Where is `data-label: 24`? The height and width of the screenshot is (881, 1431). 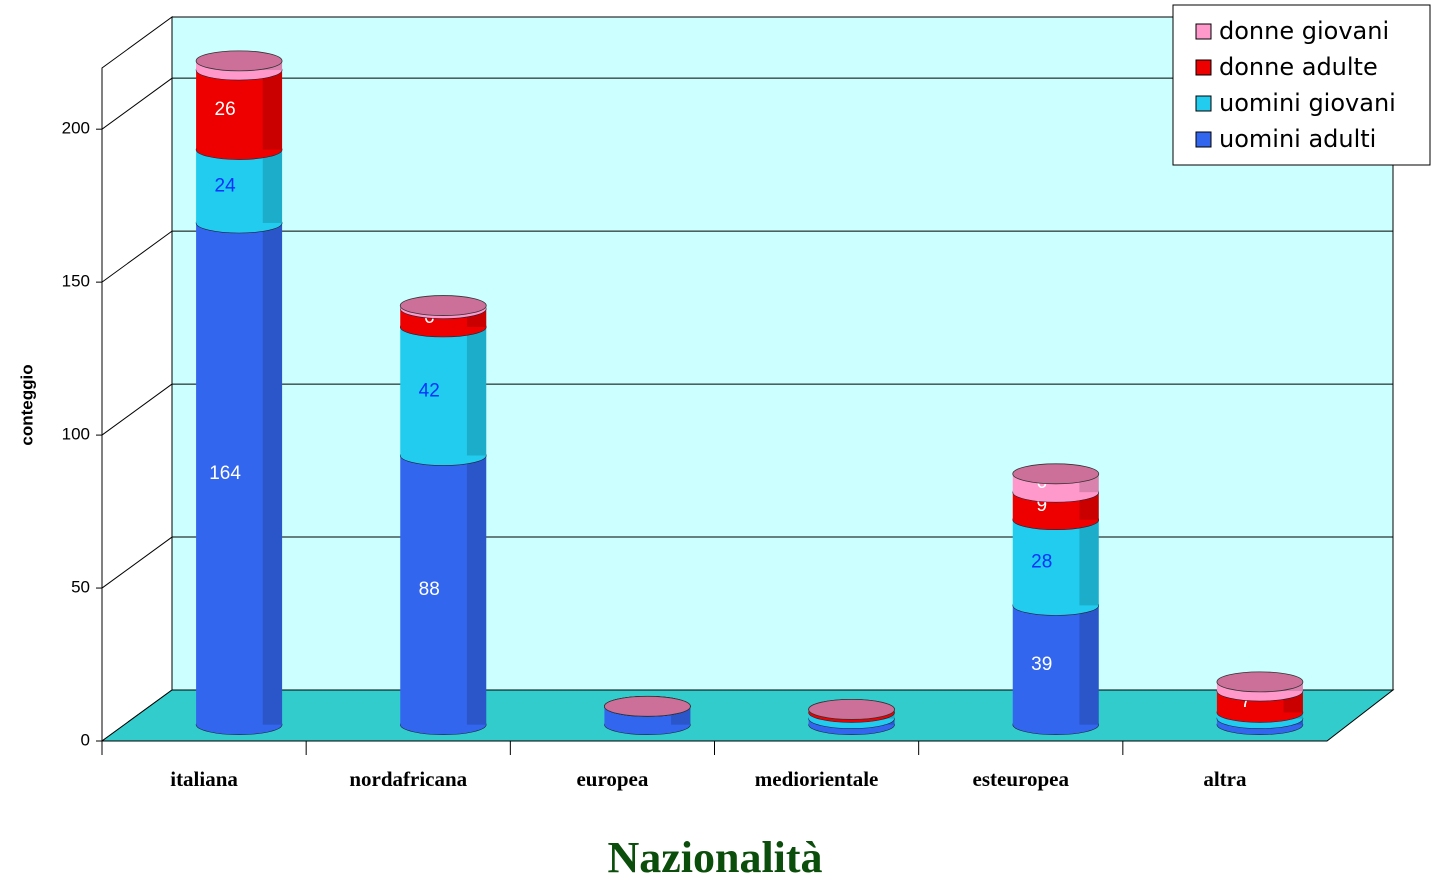 data-label: 24 is located at coordinates (226, 185).